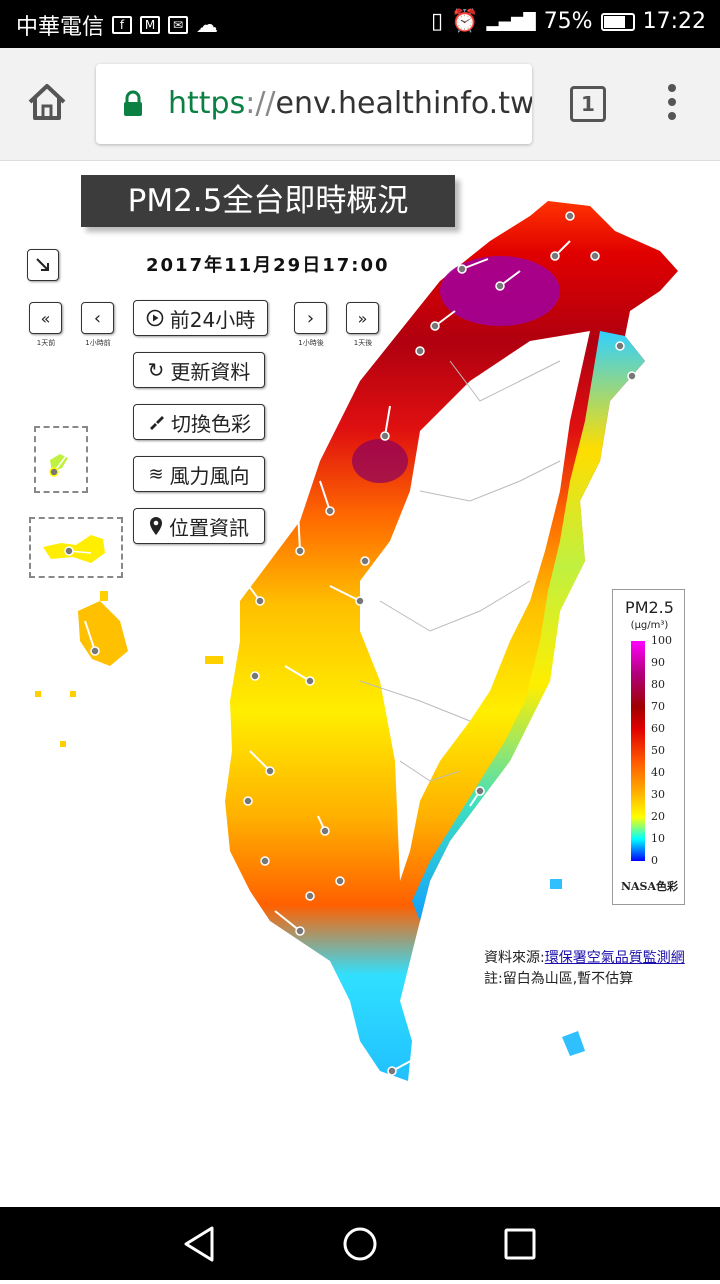 The image size is (720, 1284). What do you see at coordinates (360, 24) in the screenshot?
I see `status-bar: 中華電信 f M ✉ ☁ ▯ ⏰ ▂▄▆█ 75% 17:22` at bounding box center [360, 24].